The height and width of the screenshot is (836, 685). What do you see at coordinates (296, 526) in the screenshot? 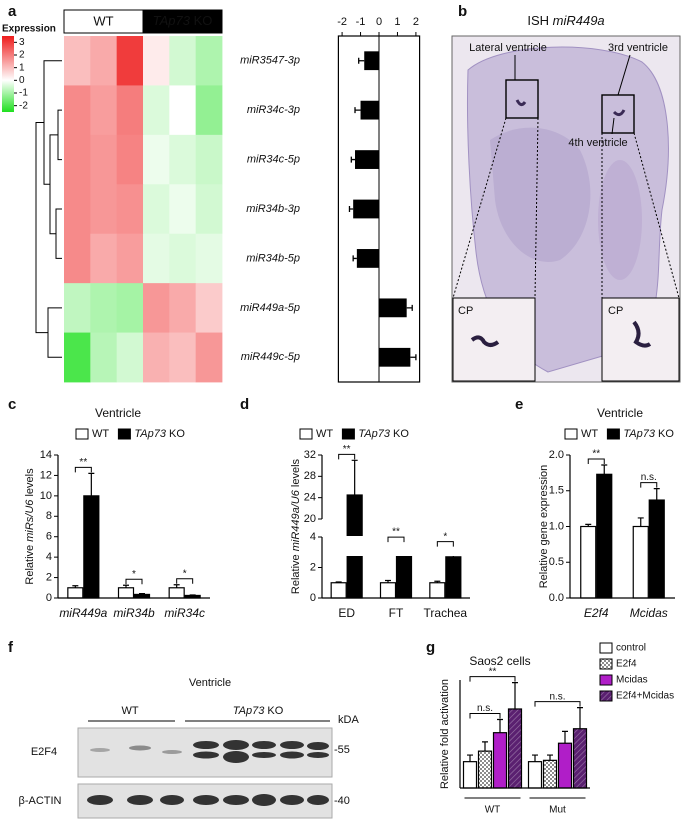
I see `y-axis-label: Relative miR449a/U6 levels` at bounding box center [296, 526].